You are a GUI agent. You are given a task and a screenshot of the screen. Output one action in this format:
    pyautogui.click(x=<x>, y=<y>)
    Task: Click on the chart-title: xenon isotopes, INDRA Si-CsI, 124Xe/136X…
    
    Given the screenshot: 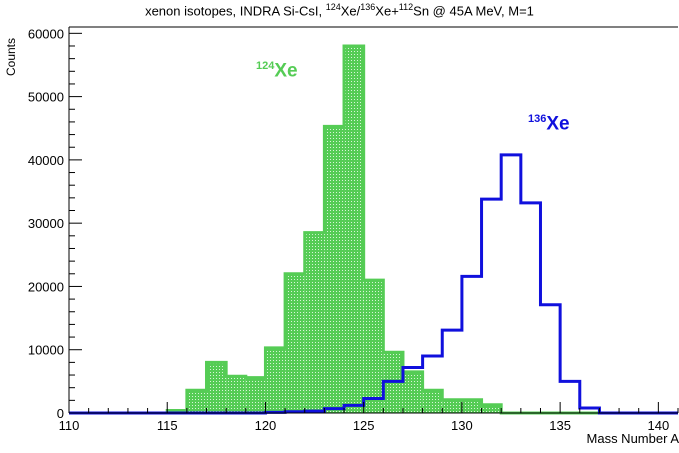 What is the action you would take?
    pyautogui.click(x=339, y=10)
    